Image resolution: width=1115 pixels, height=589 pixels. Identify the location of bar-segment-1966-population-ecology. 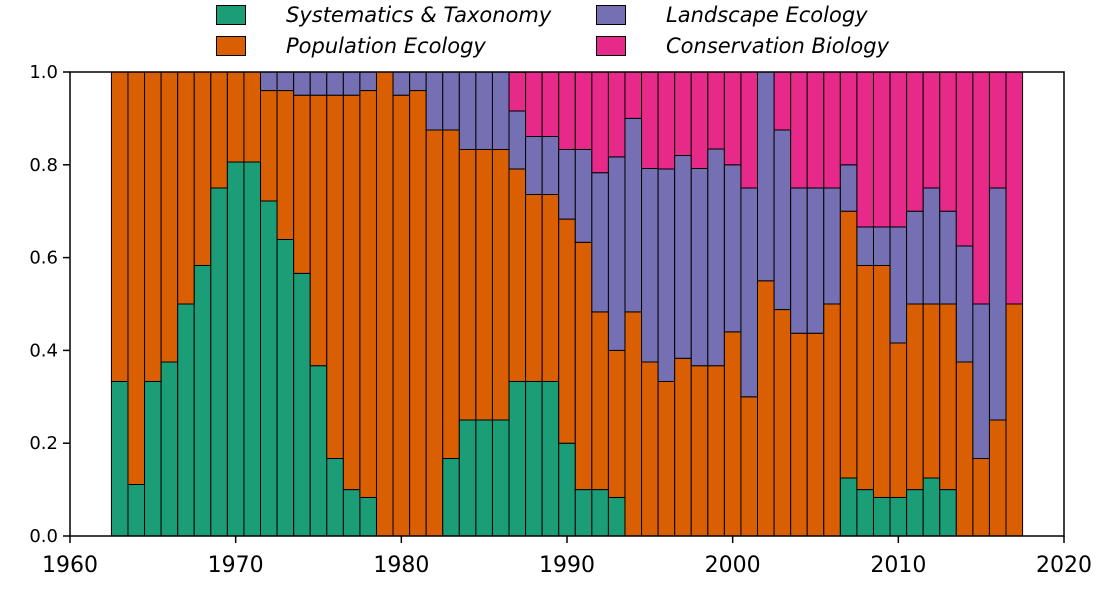
(169, 217).